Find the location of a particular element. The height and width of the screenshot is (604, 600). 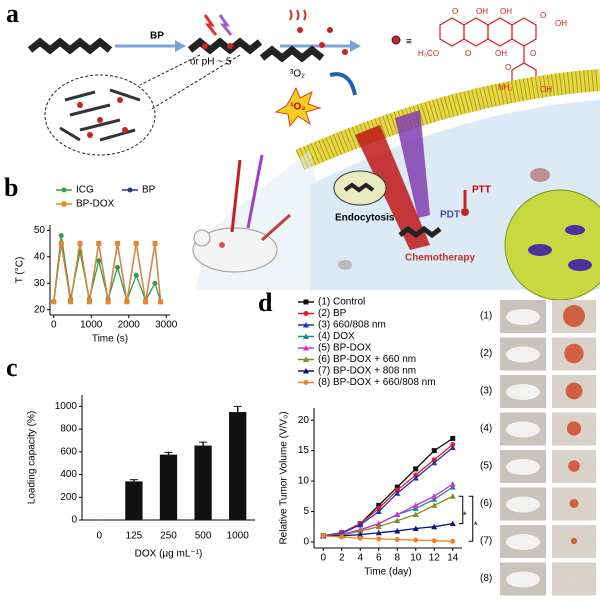

y-tick-label: 30 is located at coordinates (40, 283).